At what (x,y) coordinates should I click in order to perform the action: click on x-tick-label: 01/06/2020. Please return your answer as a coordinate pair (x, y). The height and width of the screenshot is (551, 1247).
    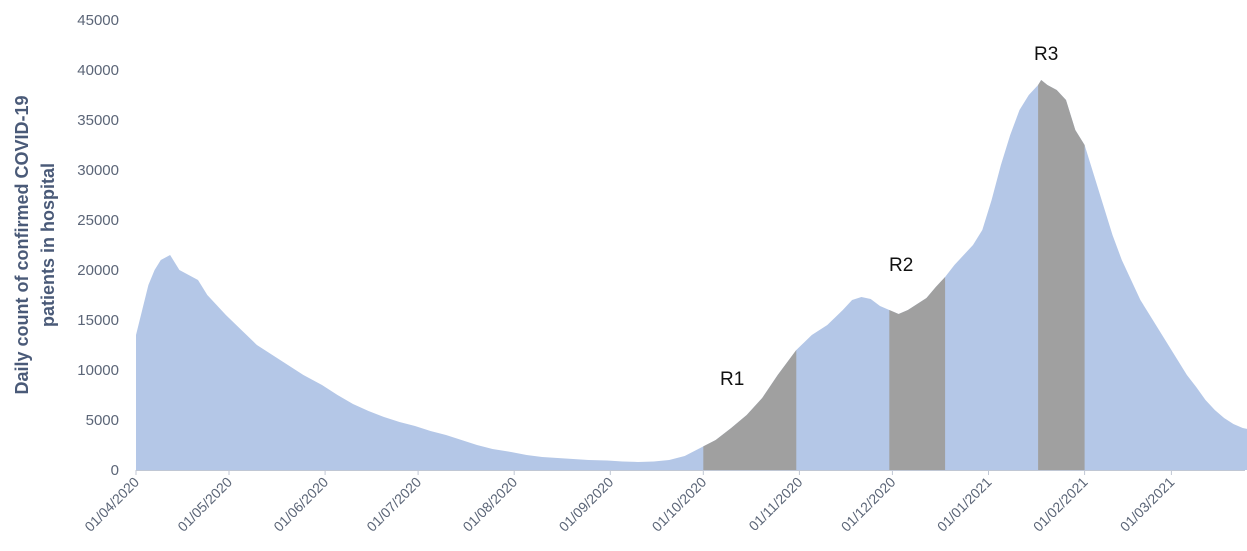
    Looking at the image, I should click on (300, 504).